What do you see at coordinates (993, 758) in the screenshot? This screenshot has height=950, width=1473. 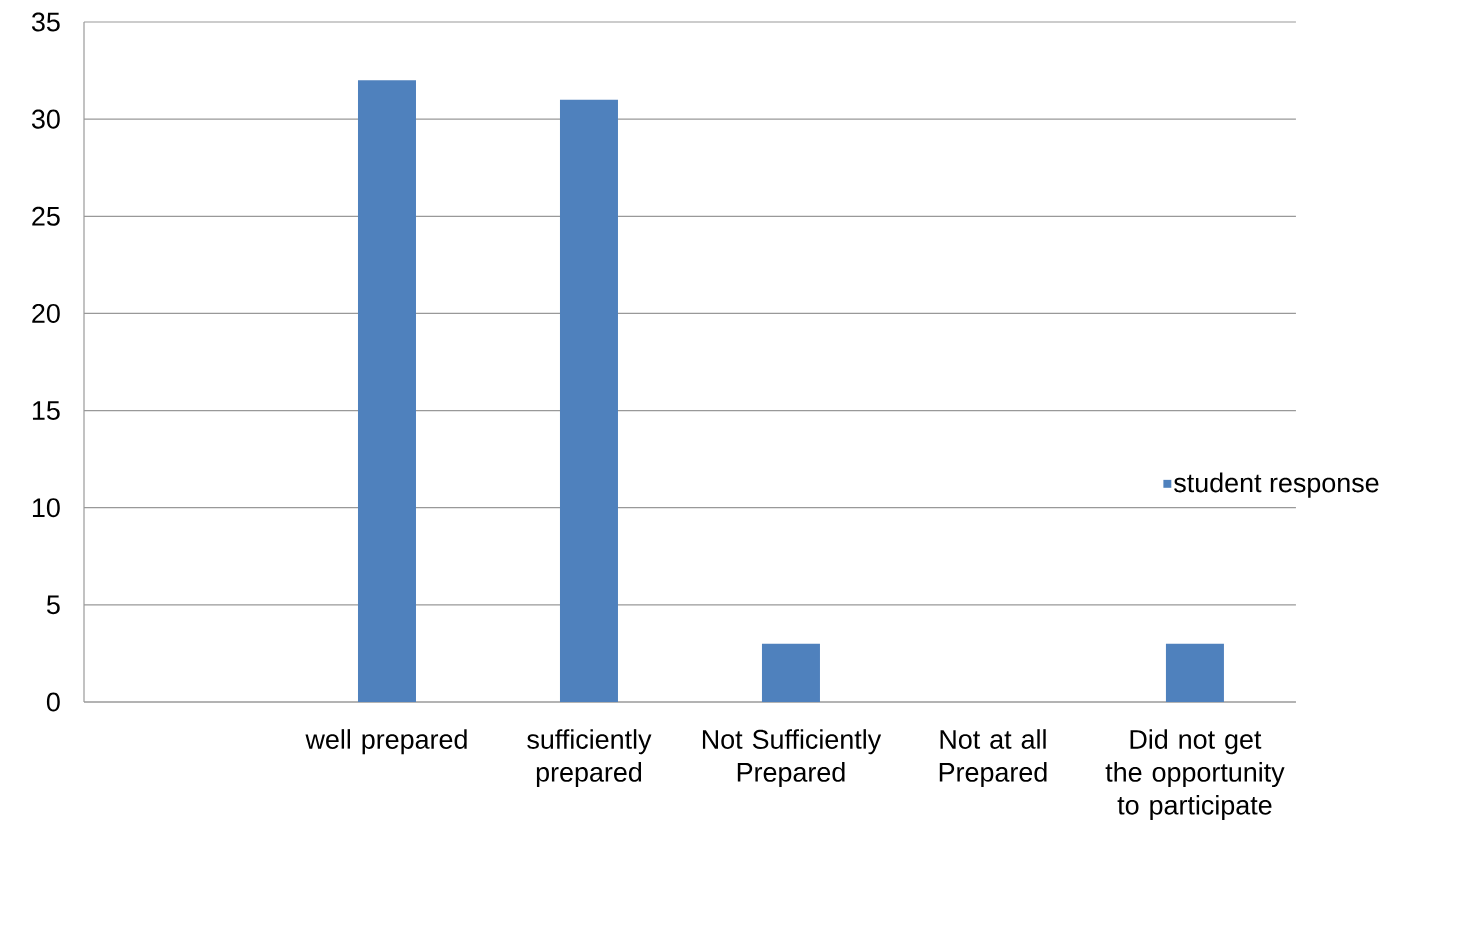 I see `x-tick-label: Not at all Prepared` at bounding box center [993, 758].